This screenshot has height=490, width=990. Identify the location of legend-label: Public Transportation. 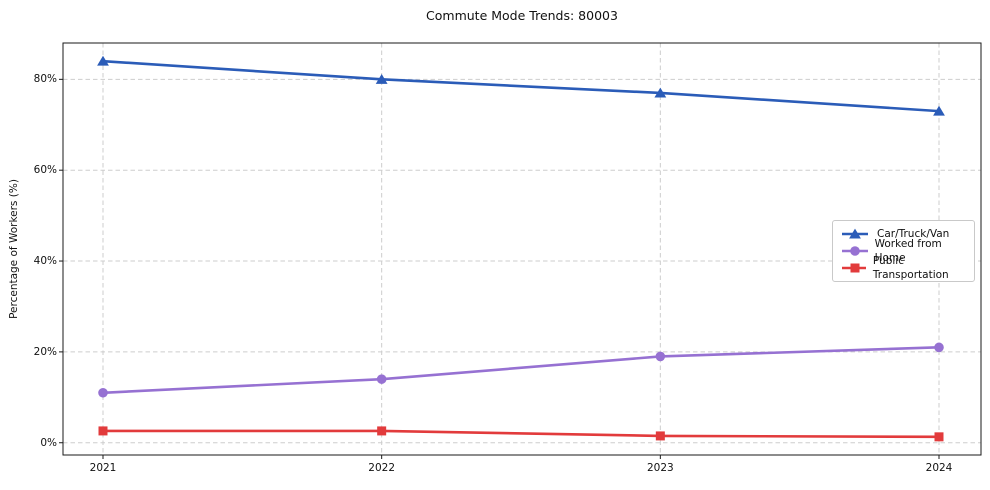
(910, 268).